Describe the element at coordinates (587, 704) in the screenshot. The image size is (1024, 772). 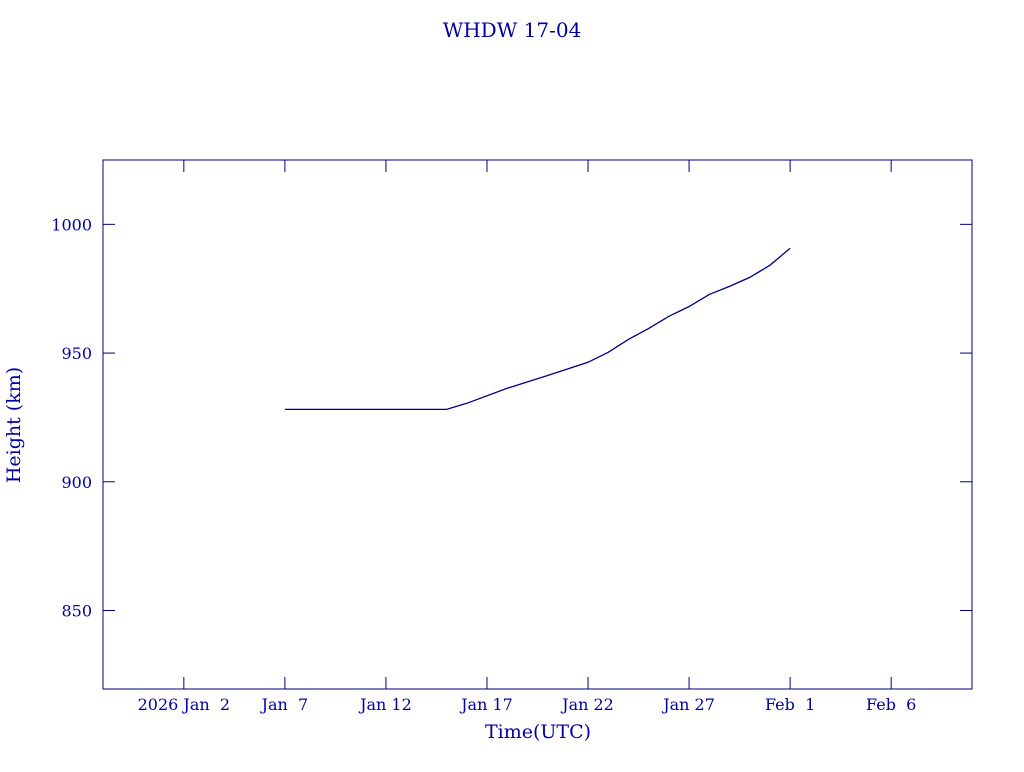
I see `x-tick-label: Jan 22` at that location.